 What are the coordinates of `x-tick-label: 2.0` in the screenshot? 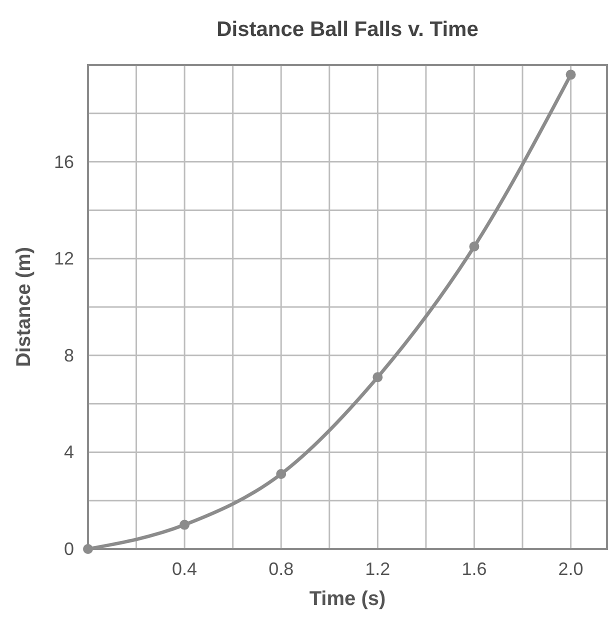 It's located at (571, 569).